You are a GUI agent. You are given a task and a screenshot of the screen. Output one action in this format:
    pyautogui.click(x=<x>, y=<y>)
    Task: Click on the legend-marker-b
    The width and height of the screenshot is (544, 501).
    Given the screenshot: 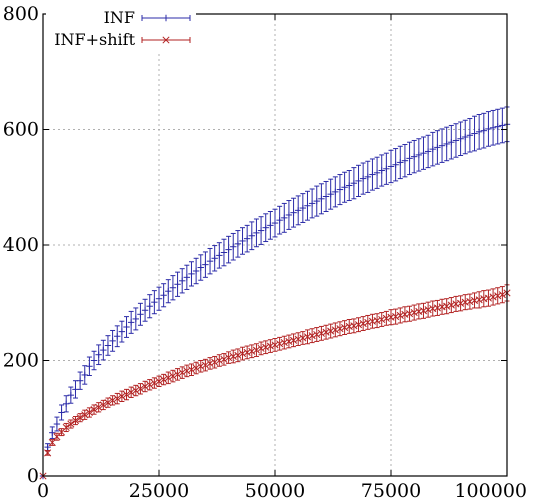 What is the action you would take?
    pyautogui.click(x=166, y=40)
    